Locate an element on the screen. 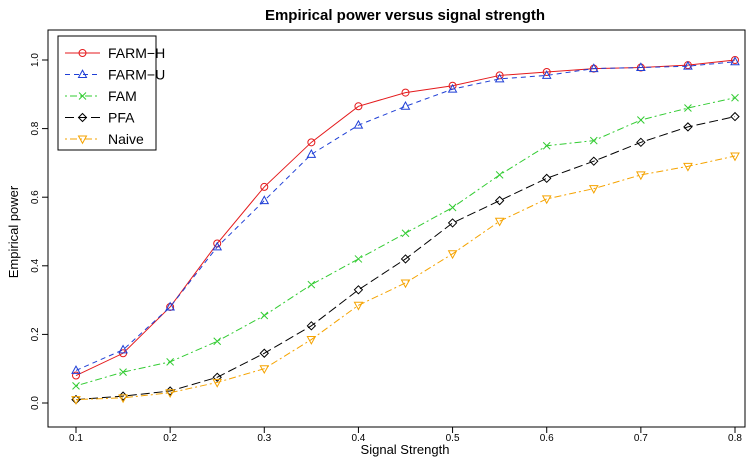  y-tick-label: 0.4 is located at coordinates (35, 265).